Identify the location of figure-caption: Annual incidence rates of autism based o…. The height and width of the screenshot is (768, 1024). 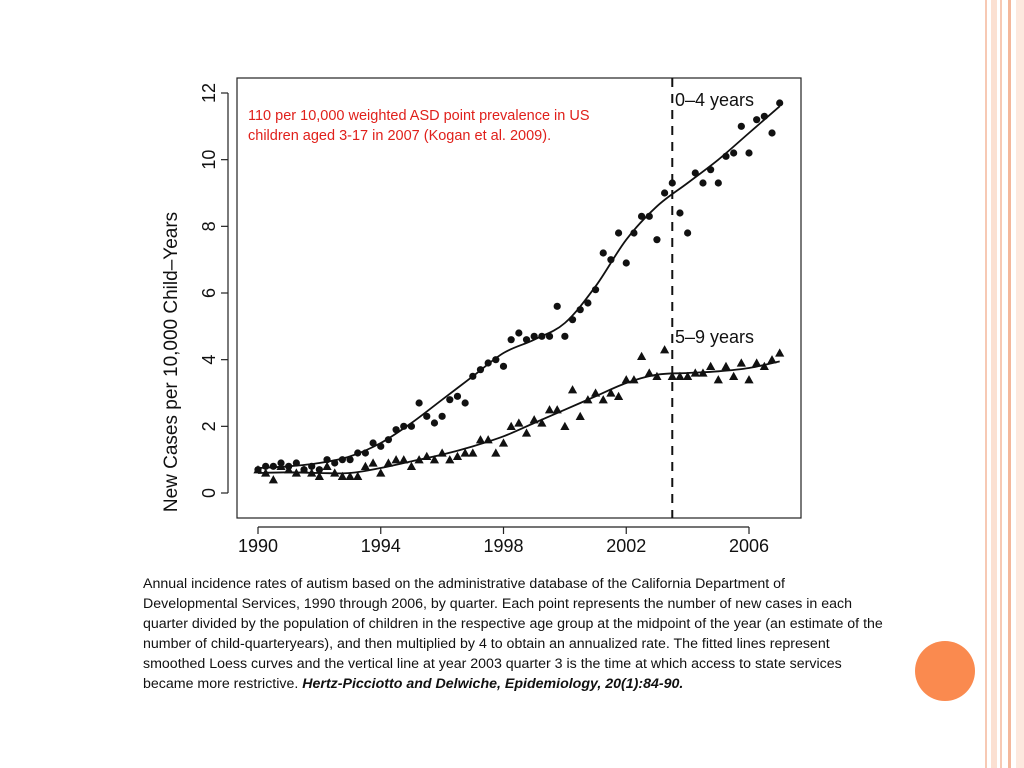
(513, 634).